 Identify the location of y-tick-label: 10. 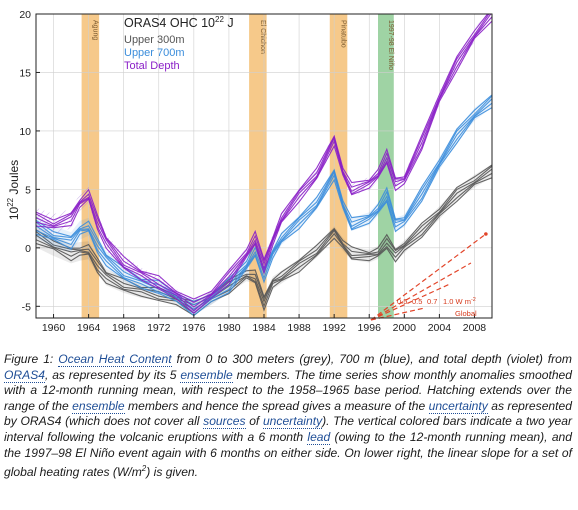
(25, 132).